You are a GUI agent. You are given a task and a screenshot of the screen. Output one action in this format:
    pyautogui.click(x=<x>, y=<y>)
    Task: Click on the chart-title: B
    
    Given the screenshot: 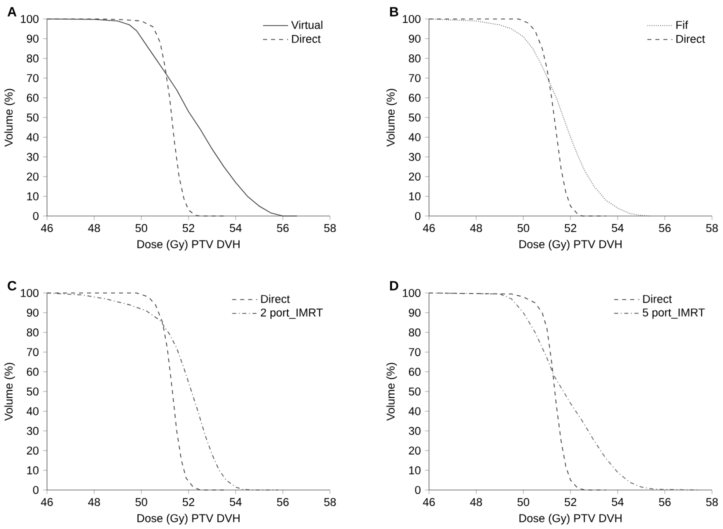 What is the action you would take?
    pyautogui.click(x=394, y=11)
    